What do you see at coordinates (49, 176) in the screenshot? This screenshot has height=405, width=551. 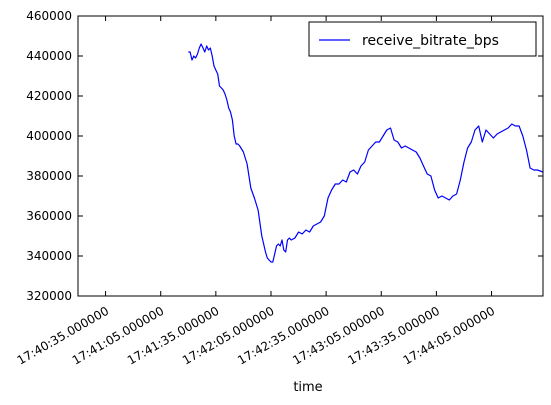 I see `y-tick-label: 380000` at bounding box center [49, 176].